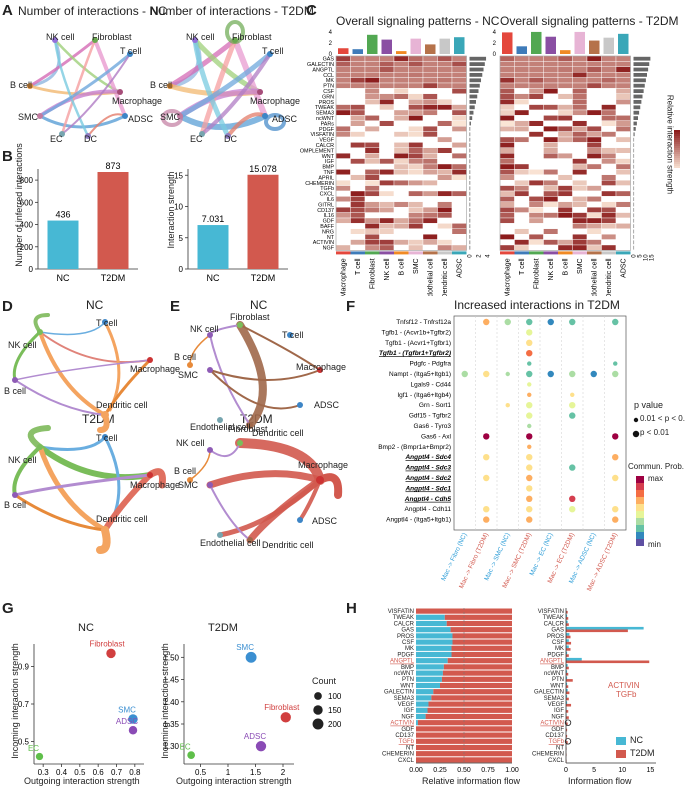 This screenshot has height=789, width=685. I want to click on f-row-label: Gdf15 - Tgfbr2, so click(430, 416).